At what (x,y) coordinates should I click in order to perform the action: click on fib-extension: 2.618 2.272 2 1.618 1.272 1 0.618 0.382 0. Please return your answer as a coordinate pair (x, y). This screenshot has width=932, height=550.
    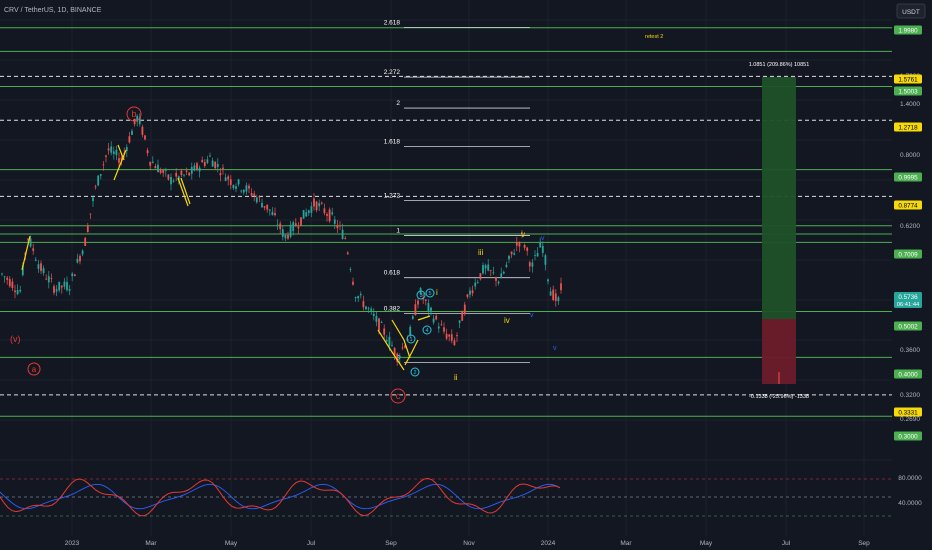
    Looking at the image, I should click on (457, 191).